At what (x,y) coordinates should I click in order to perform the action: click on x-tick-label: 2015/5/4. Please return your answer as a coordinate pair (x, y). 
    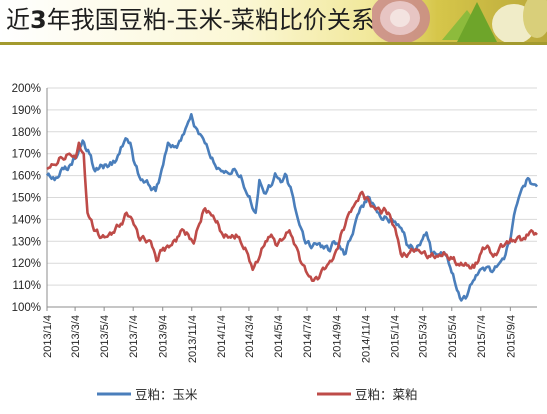
    Looking at the image, I should click on (453, 336).